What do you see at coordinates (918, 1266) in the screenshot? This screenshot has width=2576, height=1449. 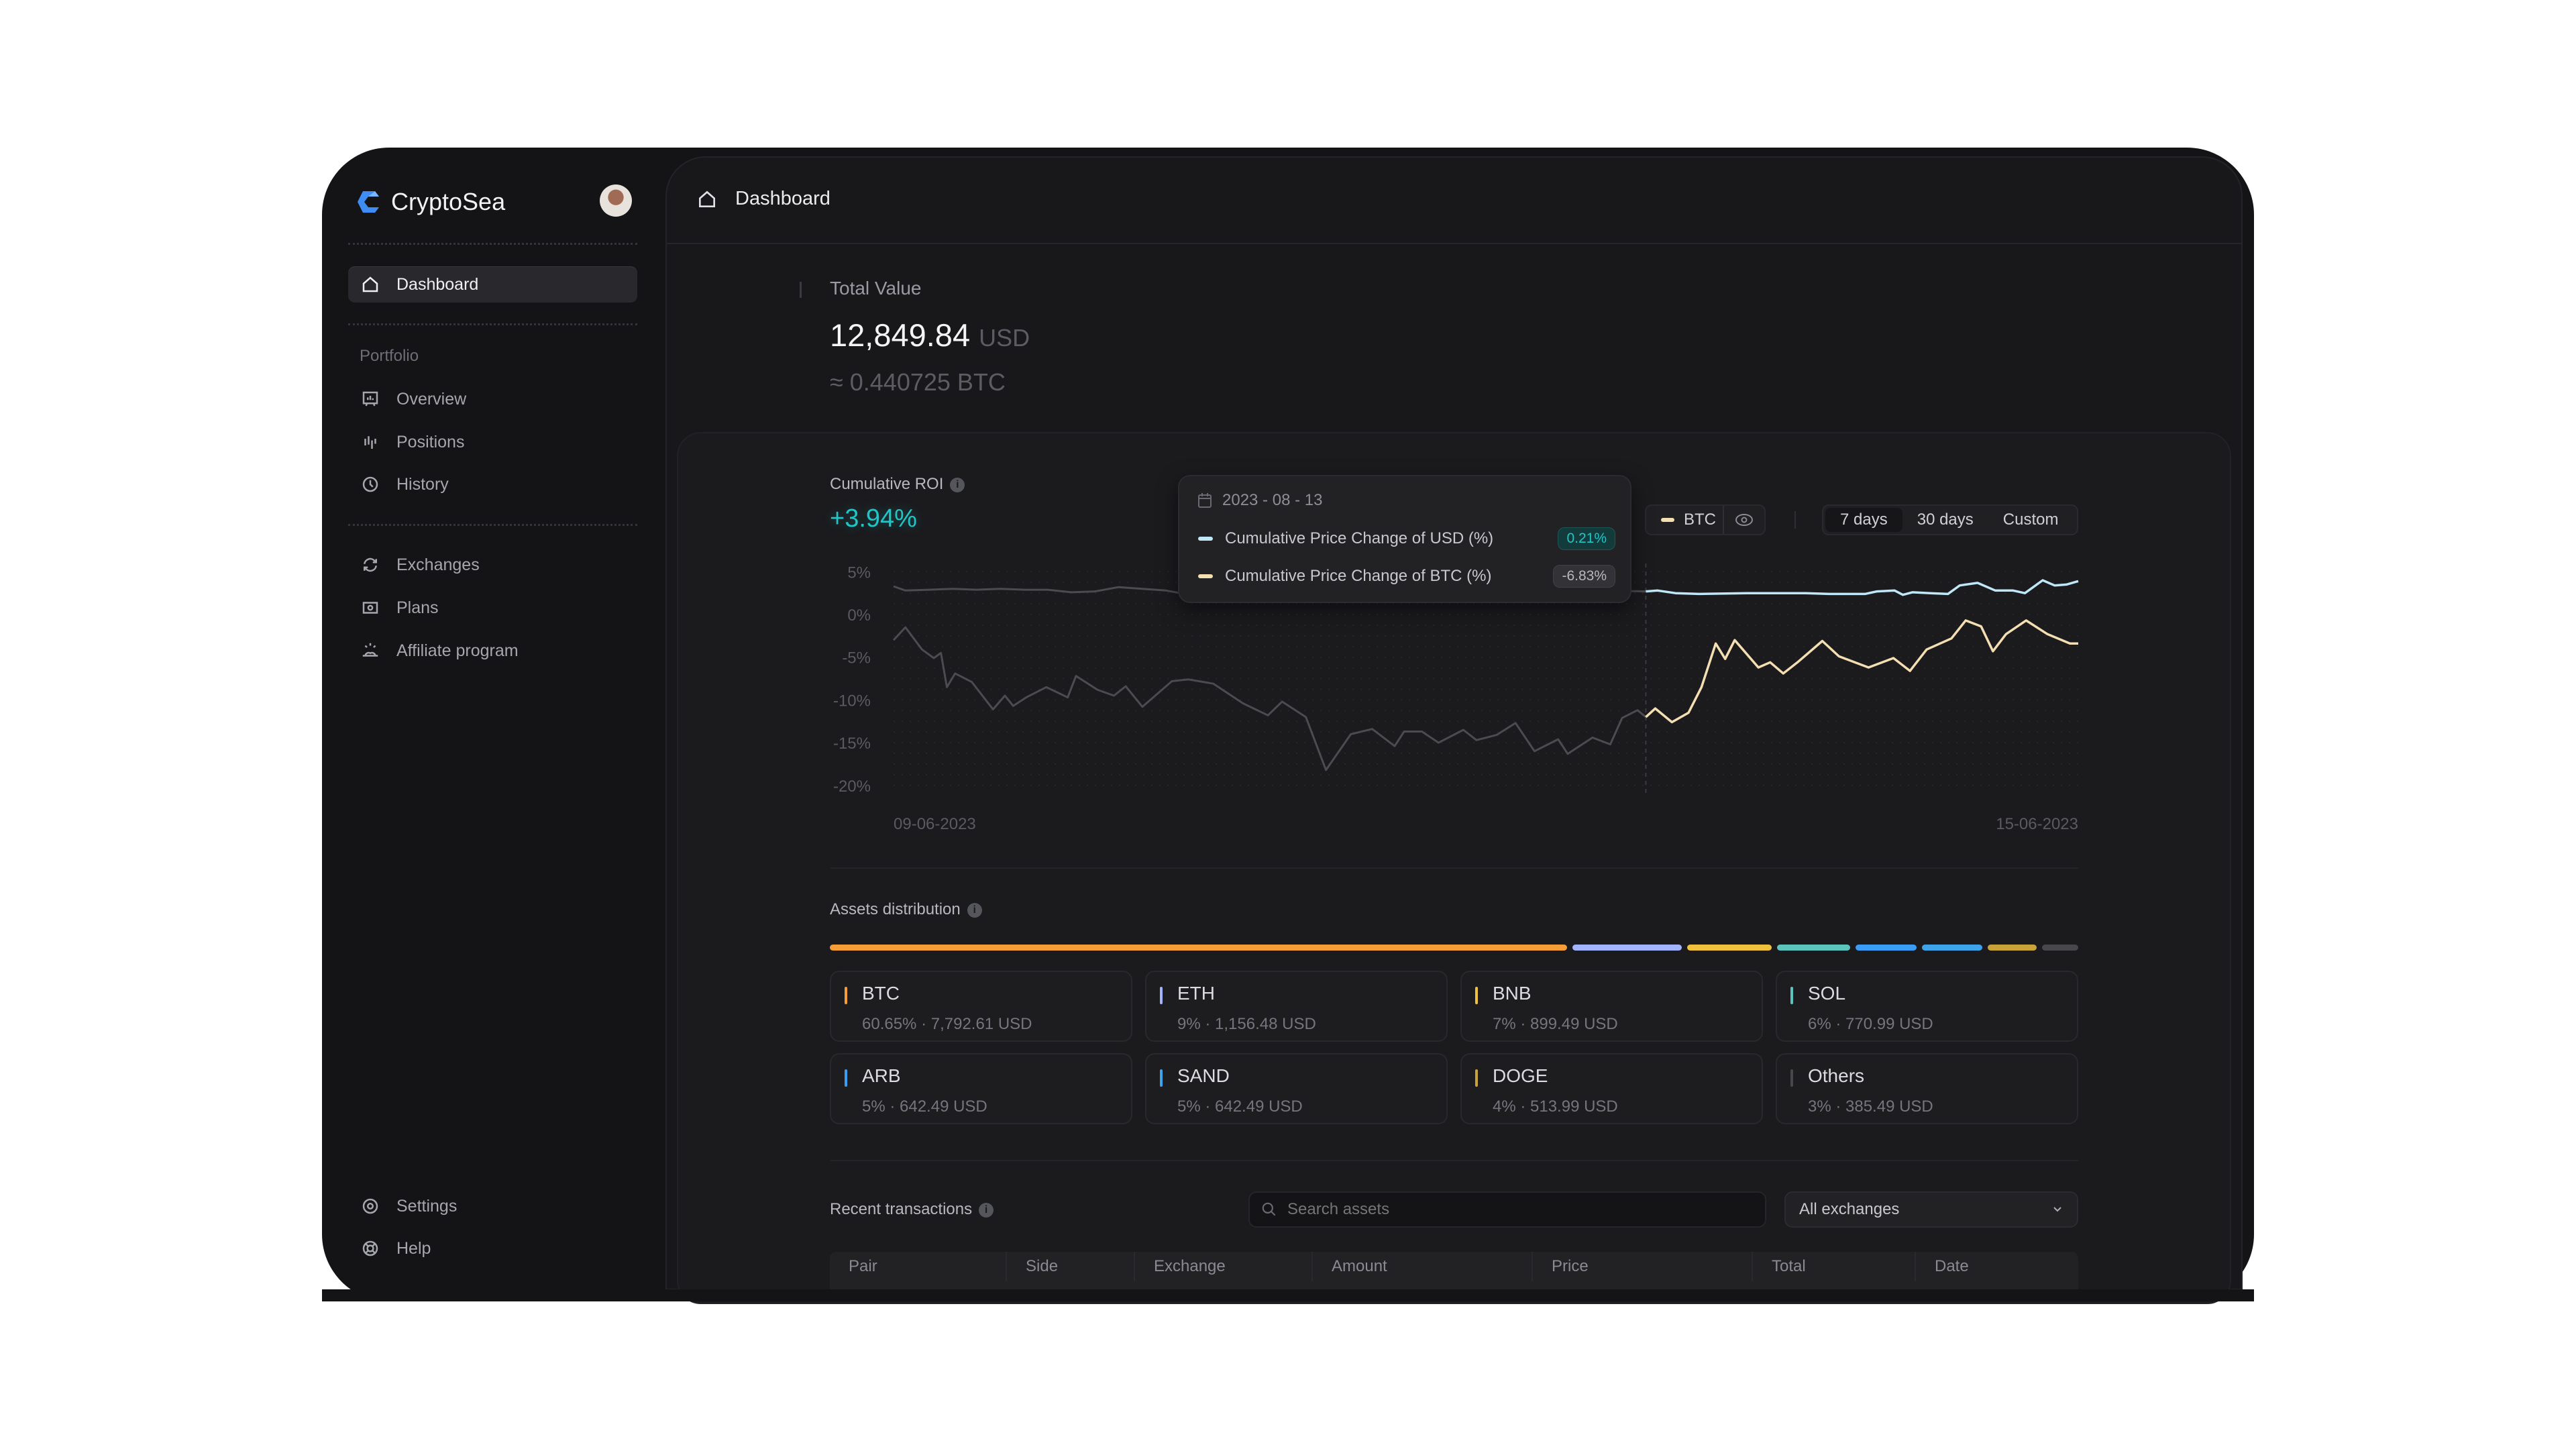 I see `column-header-pair: Pair` at bounding box center [918, 1266].